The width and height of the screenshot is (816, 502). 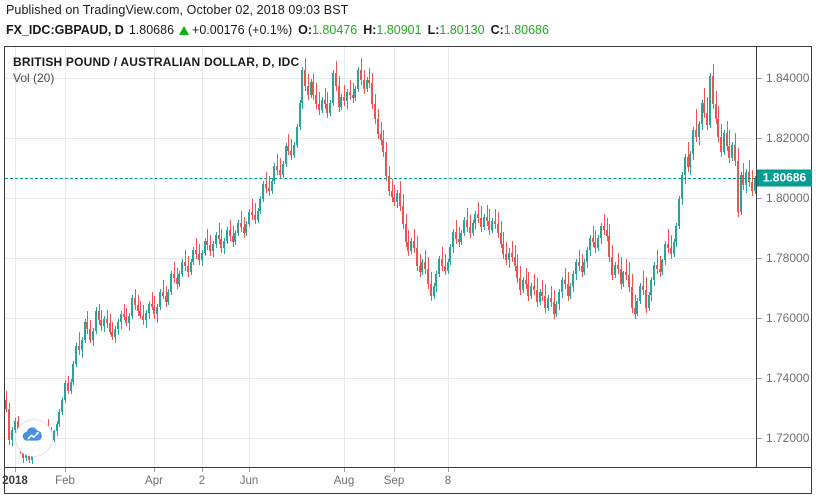 What do you see at coordinates (370, 30) in the screenshot?
I see `high-key: H:` at bounding box center [370, 30].